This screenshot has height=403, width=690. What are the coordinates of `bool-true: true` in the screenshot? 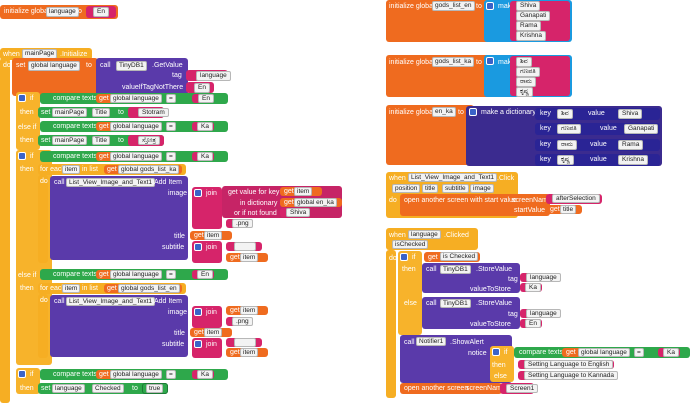 It's located at (155, 388).